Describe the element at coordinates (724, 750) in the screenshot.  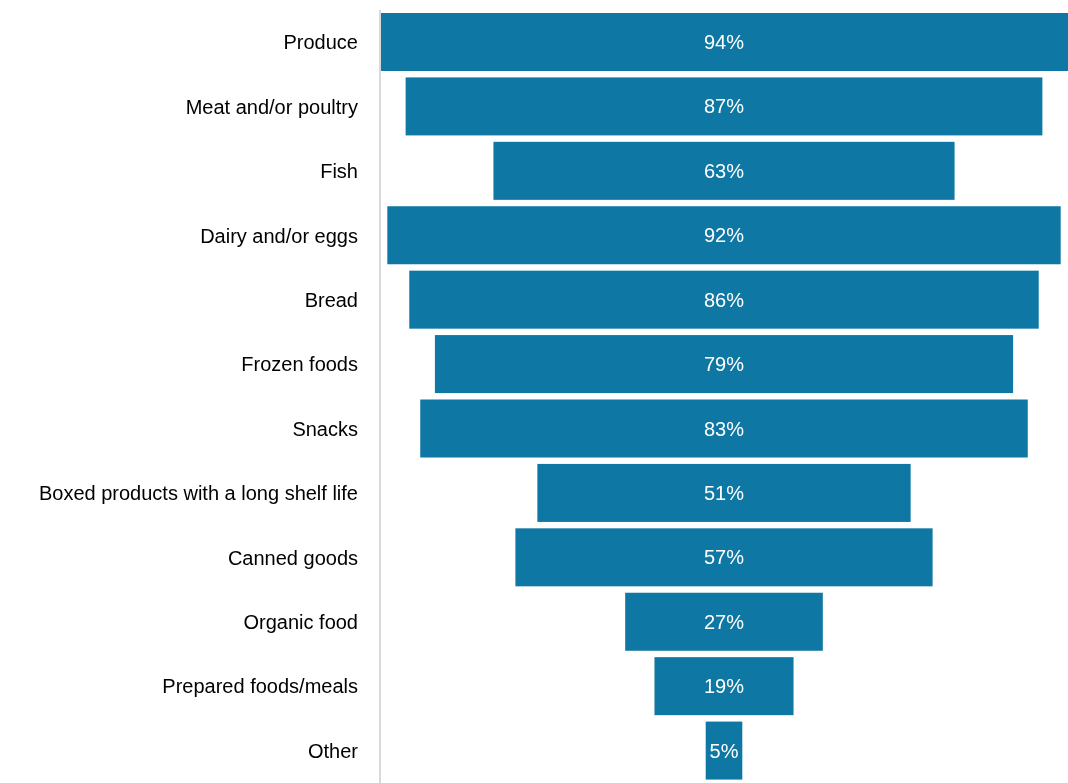
I see `data-label: 5%` at that location.